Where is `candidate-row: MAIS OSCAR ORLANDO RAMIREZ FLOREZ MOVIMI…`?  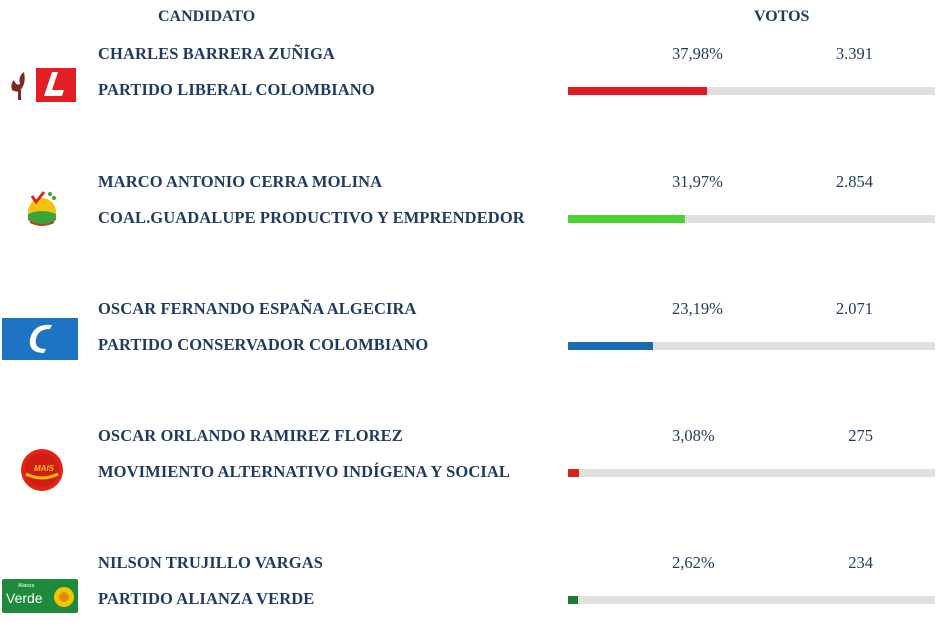
candidate-row: MAIS OSCAR ORLANDO RAMIREZ FLOREZ MOVIMI… is located at coordinates (472, 466).